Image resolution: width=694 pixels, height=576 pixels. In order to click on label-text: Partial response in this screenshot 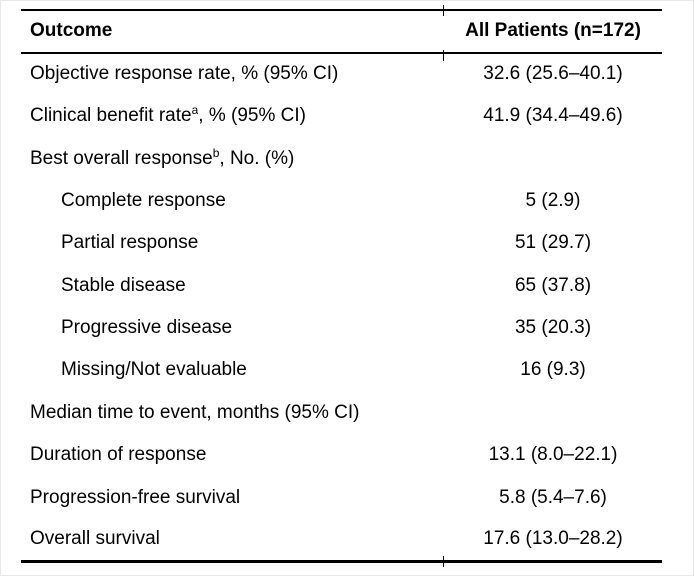, I will do `click(130, 243)`.